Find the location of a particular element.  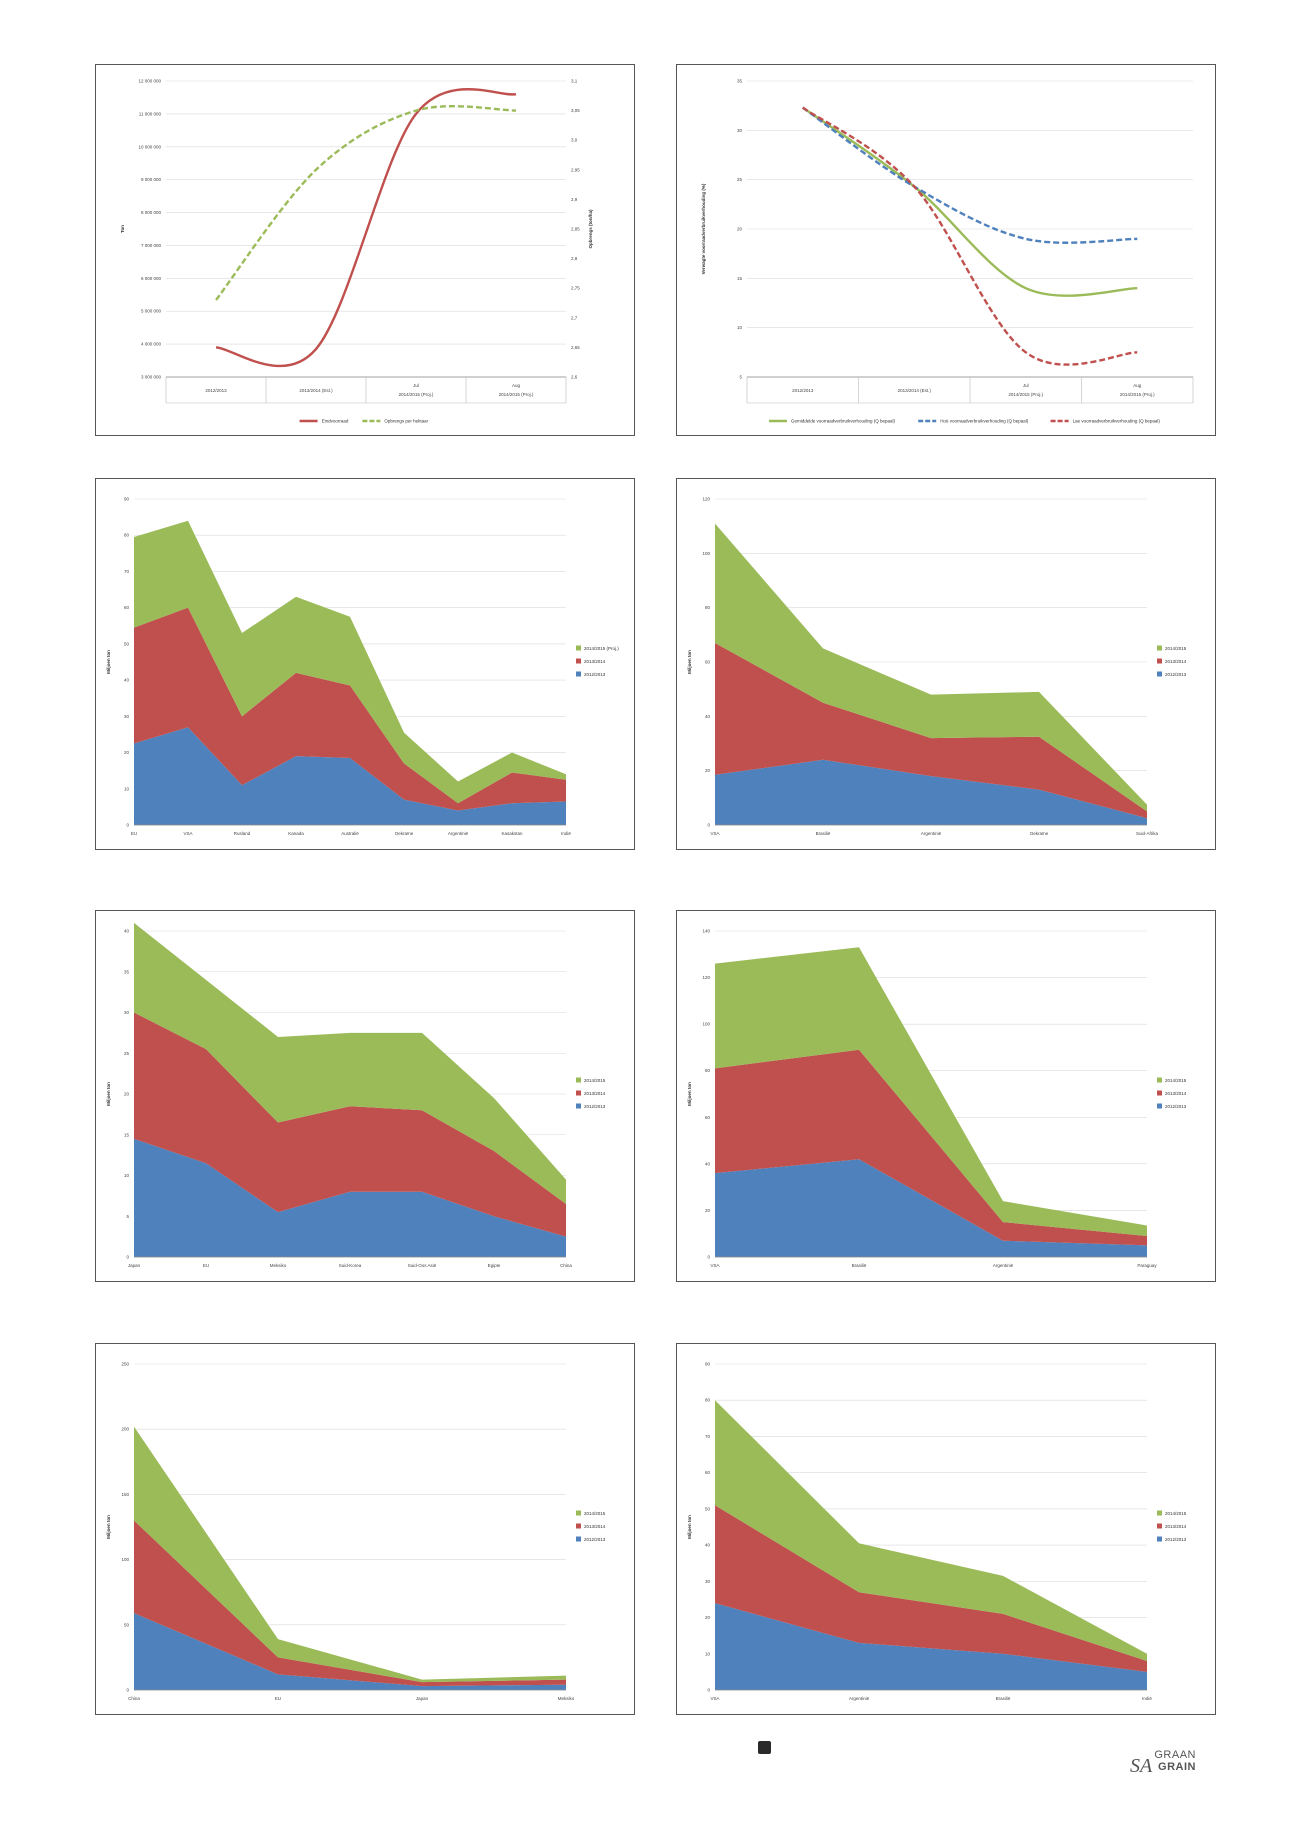

x-tick-label: Paraguay is located at coordinates (1147, 1265).